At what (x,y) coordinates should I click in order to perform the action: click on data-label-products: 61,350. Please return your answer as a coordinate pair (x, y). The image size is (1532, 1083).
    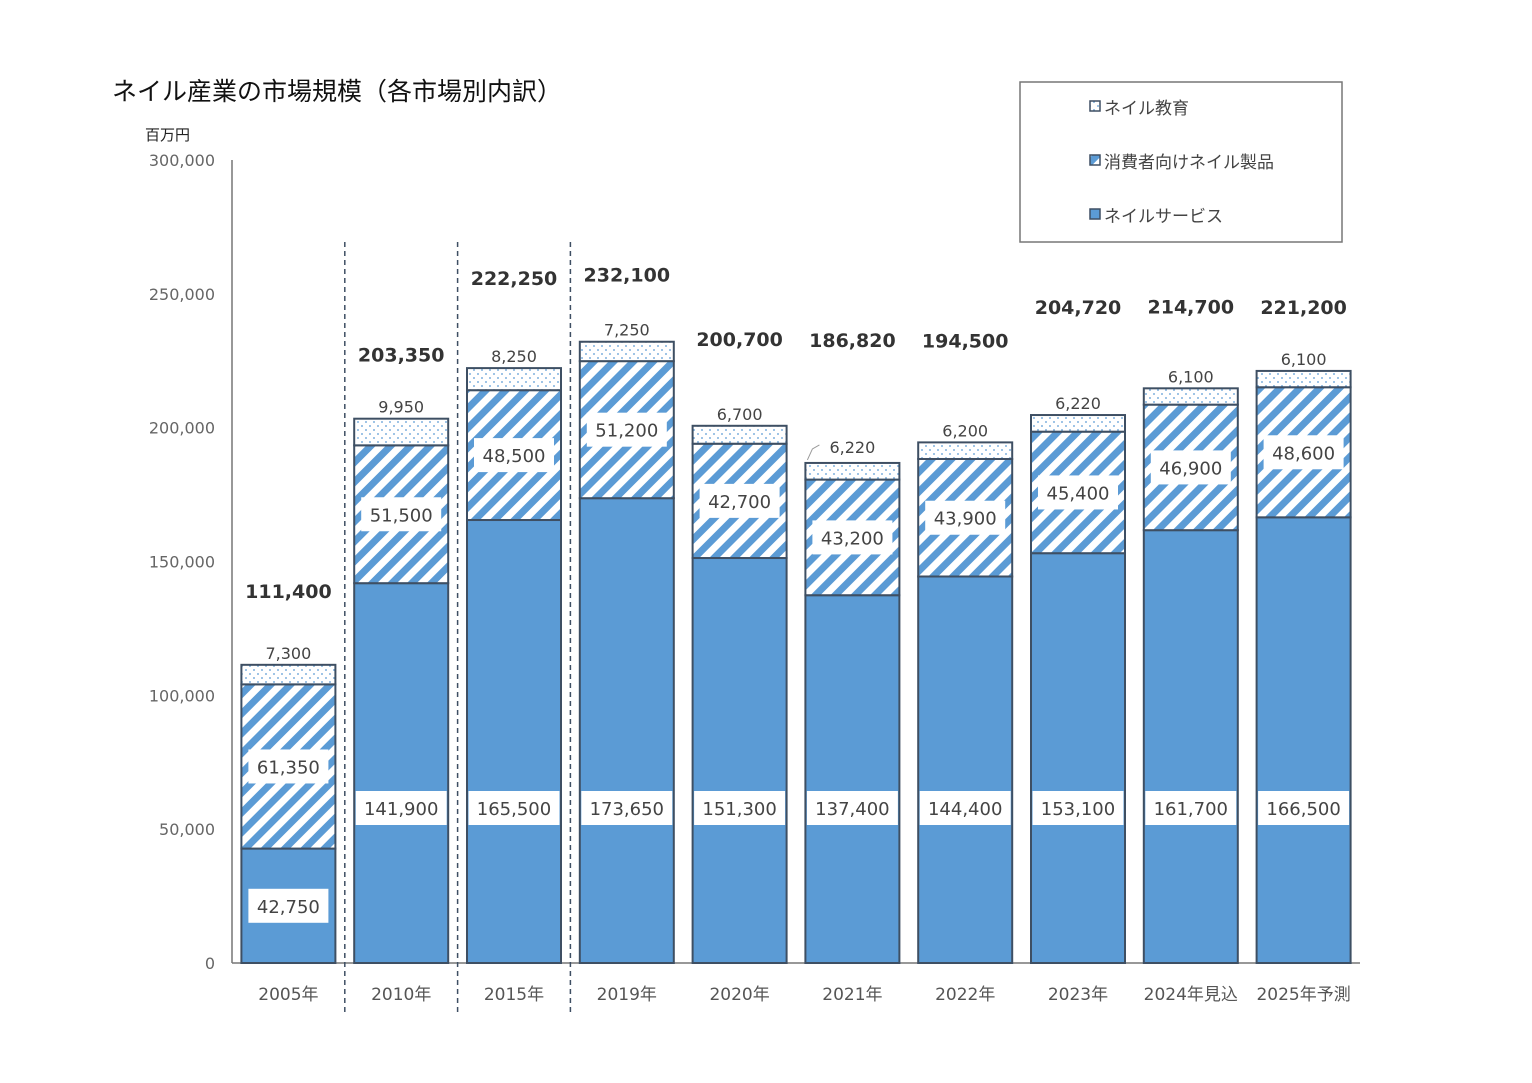
    Looking at the image, I should click on (288, 767).